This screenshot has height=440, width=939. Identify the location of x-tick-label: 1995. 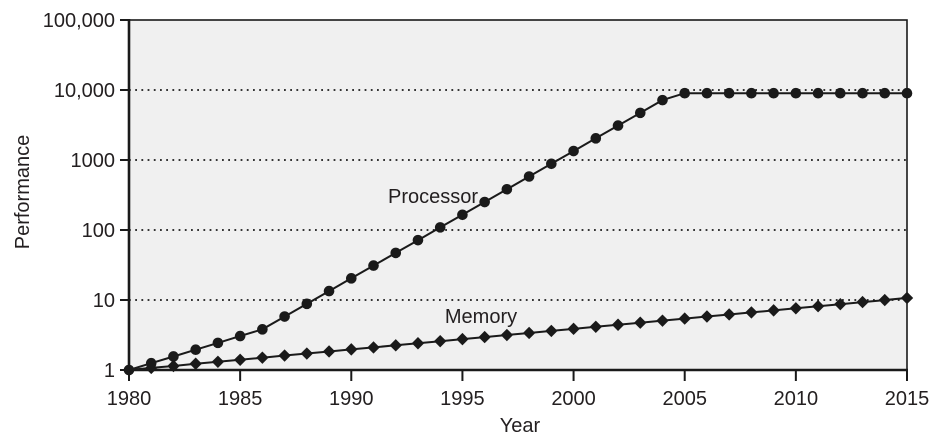
(462, 399).